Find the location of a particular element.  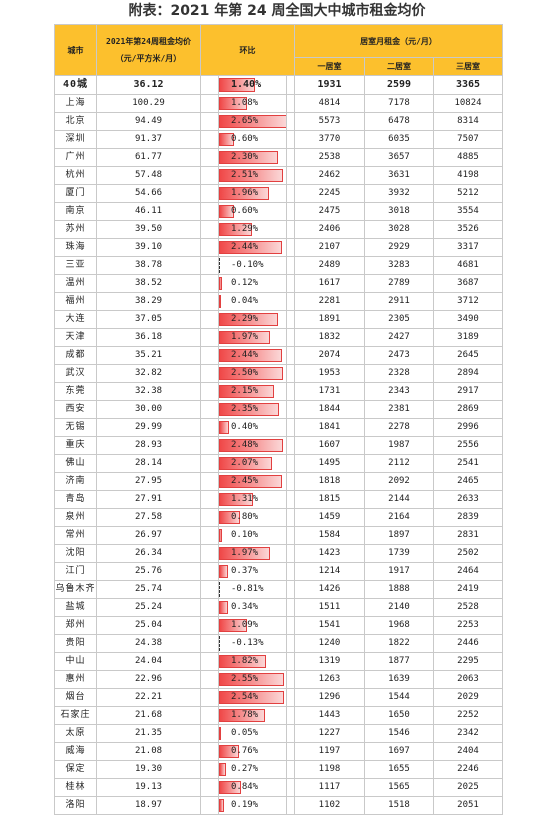

change-cell: -0.13% is located at coordinates (252, 643).